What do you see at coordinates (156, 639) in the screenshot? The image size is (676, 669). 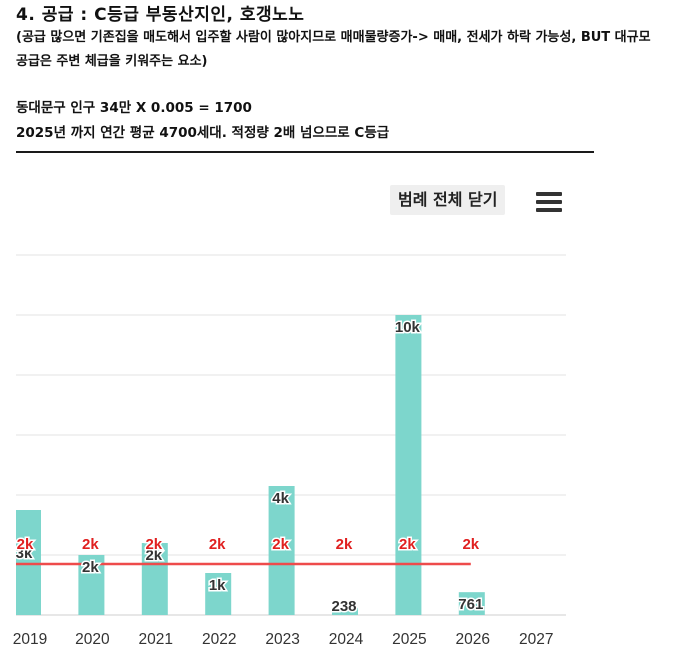 I see `x-tick-label: 2021` at bounding box center [156, 639].